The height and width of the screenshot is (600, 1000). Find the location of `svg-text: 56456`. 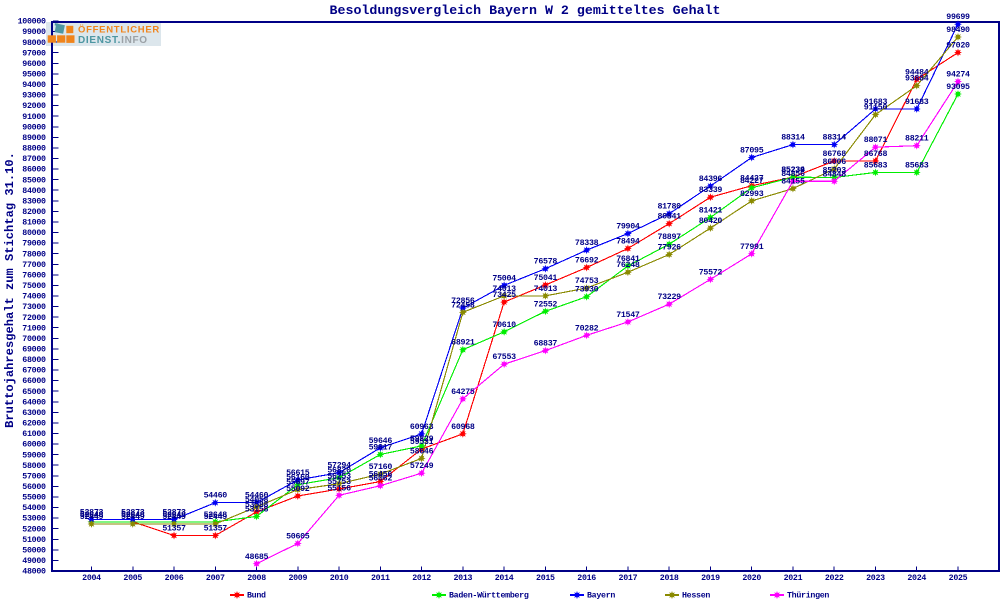

svg-text: 56456 is located at coordinates (381, 475).